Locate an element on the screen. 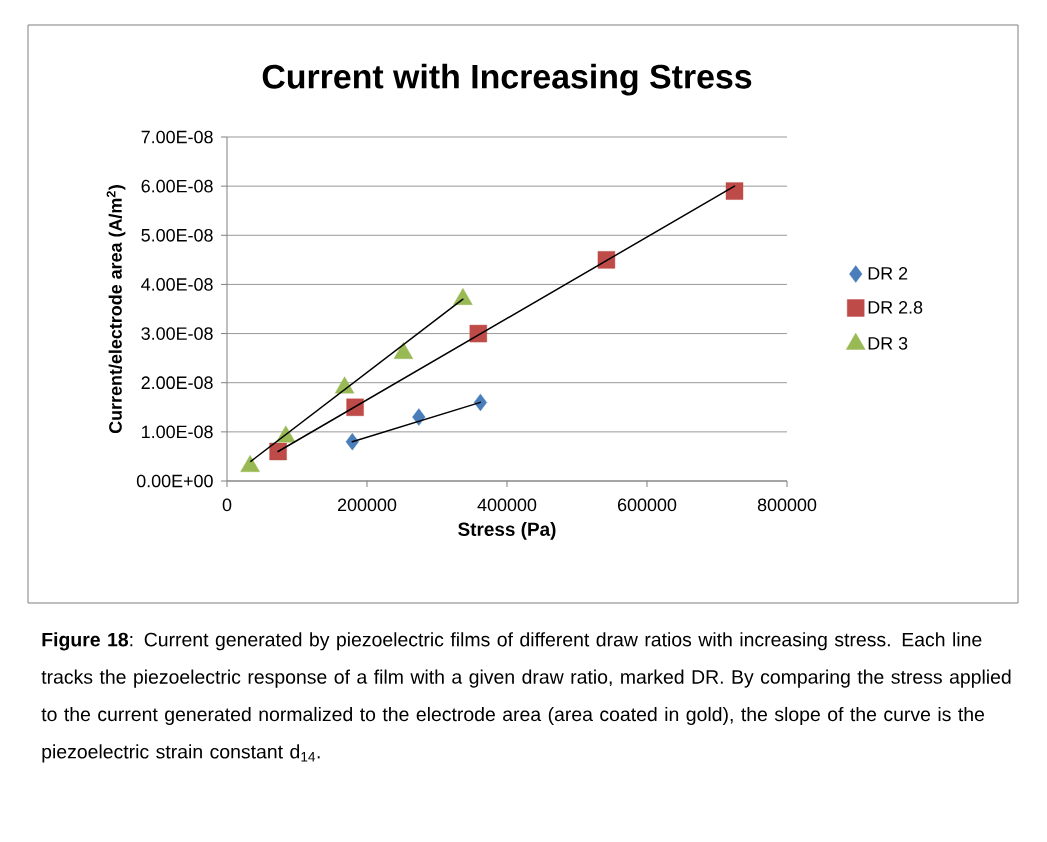 The height and width of the screenshot is (842, 1047). text: Figure 18: Current generated by piezoelectric films of different draw ratios with increasing stress. Each line tracks the piezoelectric response of a film with a given draw ratio, marked DR. By comparing the stress applied to the current generated normalized to the electrode area (area coated in gold), the slope of the curve is the piezoelectric strain constant d$_{14}$. is located at coordinates (526, 697).